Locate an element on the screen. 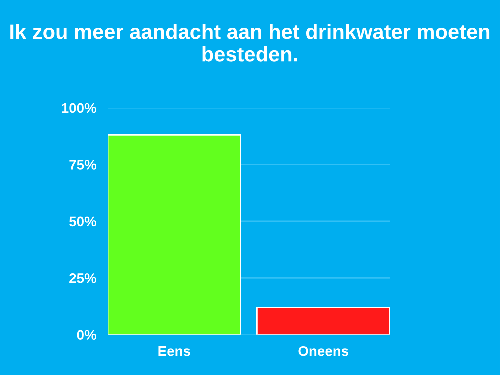 This screenshot has width=500, height=375. y-tick-label: 25% is located at coordinates (83, 278).